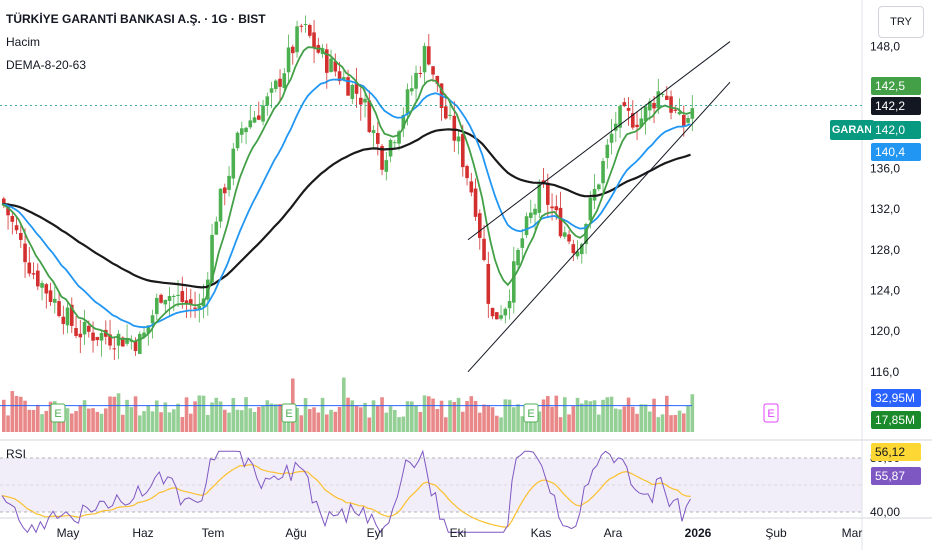 Image resolution: width=932 pixels, height=550 pixels. Describe the element at coordinates (896, 152) in the screenshot. I see `dema20-price-tag: 140,4` at that location.